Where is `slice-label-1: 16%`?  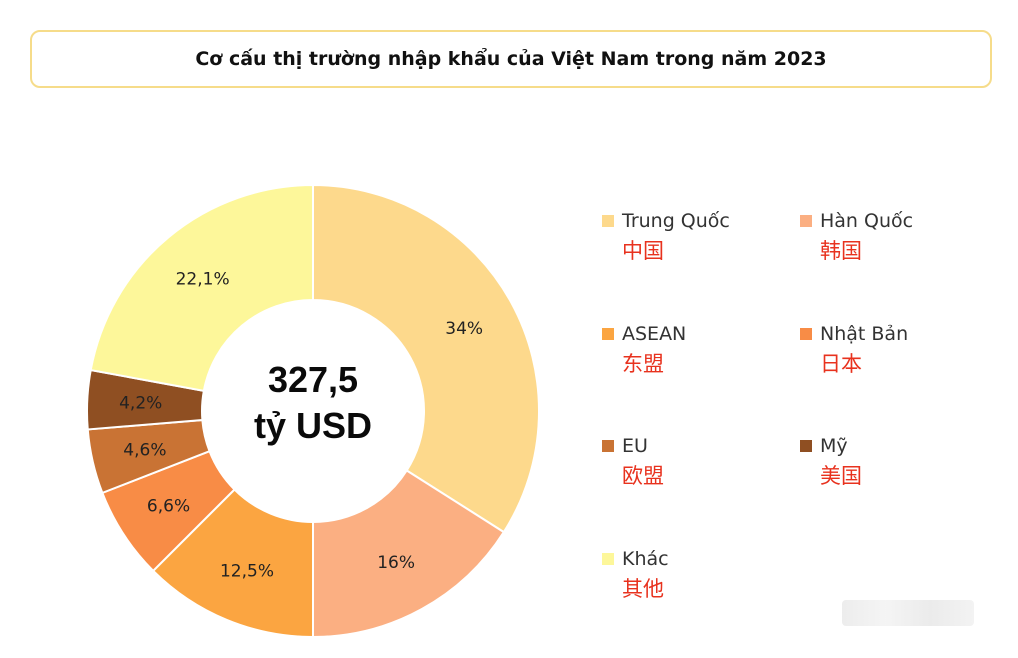 slice-label-1: 16% is located at coordinates (396, 563).